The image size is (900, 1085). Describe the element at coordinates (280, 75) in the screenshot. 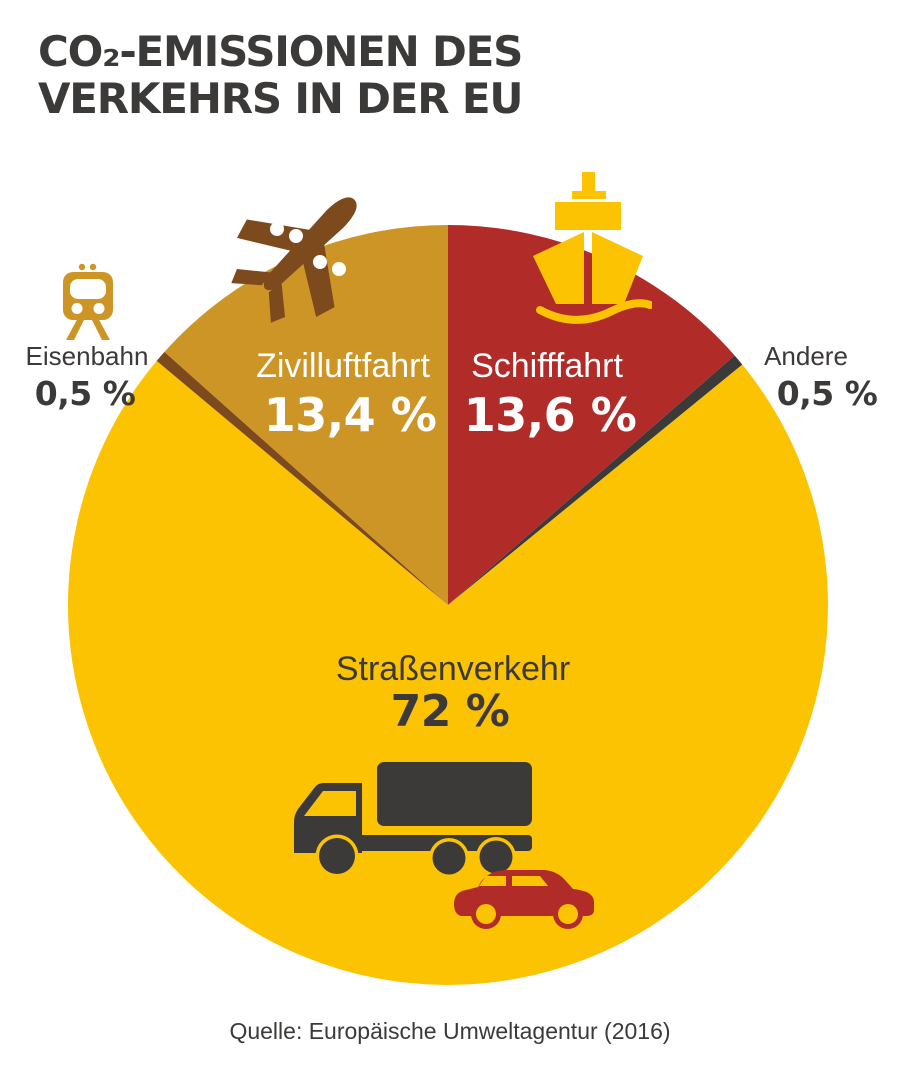

I see `page-title: CO₂-EMISSIONEN DES VERKEHRS IN DER EU` at that location.